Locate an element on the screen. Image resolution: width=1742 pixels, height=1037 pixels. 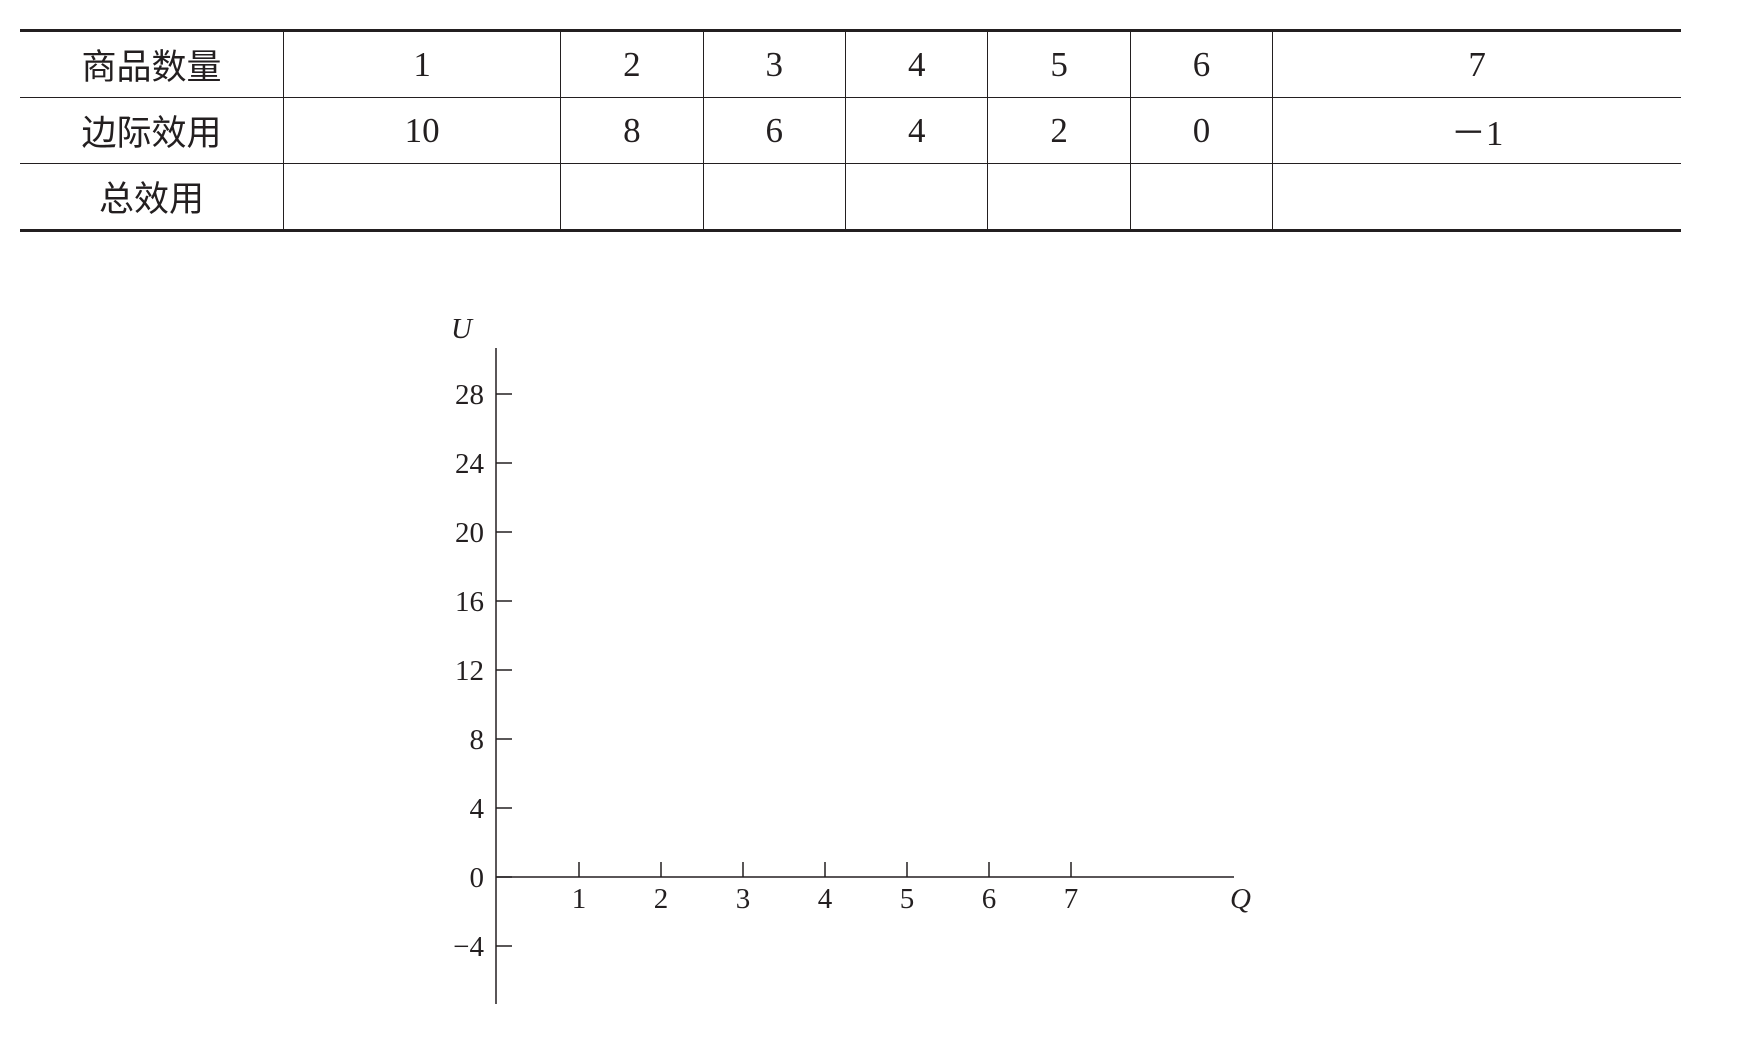
x-tick-label: 5 is located at coordinates (907, 899).